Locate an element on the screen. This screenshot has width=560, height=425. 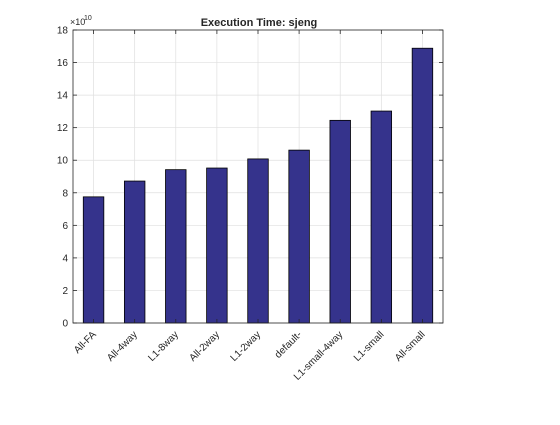
chart-title: Execution Time: sjeng is located at coordinates (259, 23).